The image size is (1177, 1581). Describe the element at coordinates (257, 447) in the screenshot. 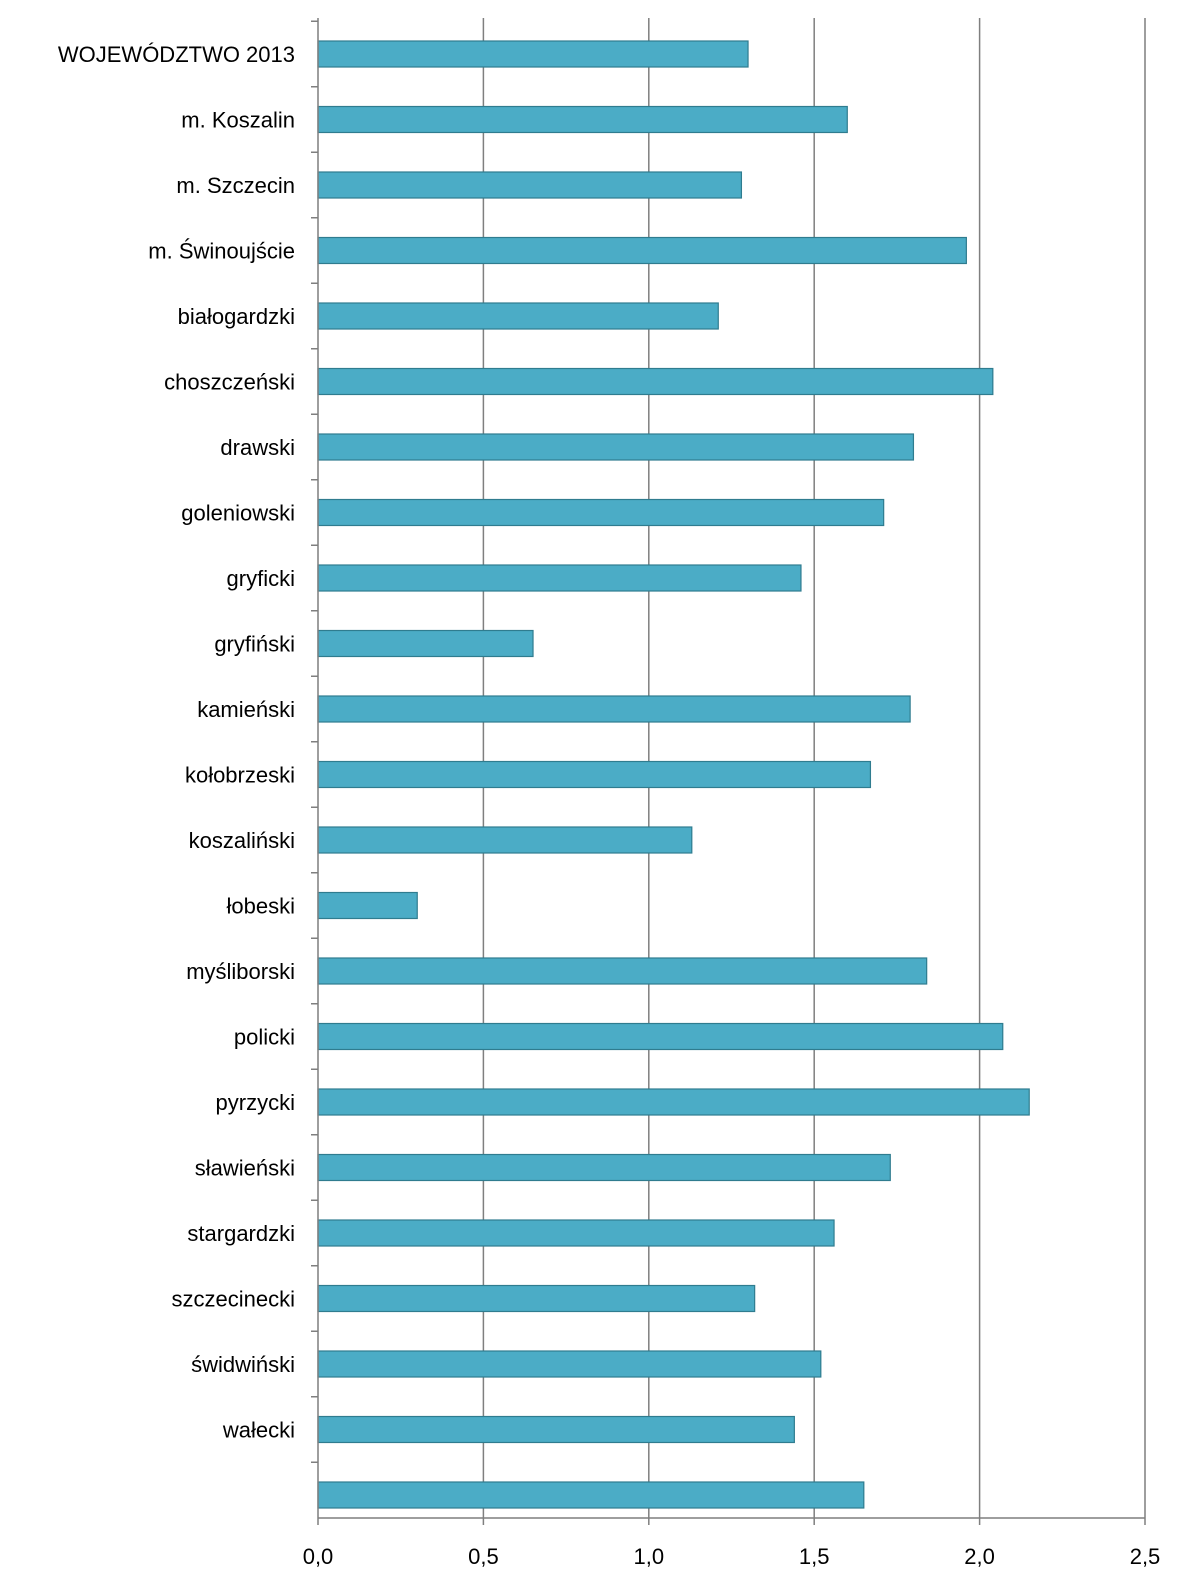

I see `category-label: drawski` at that location.